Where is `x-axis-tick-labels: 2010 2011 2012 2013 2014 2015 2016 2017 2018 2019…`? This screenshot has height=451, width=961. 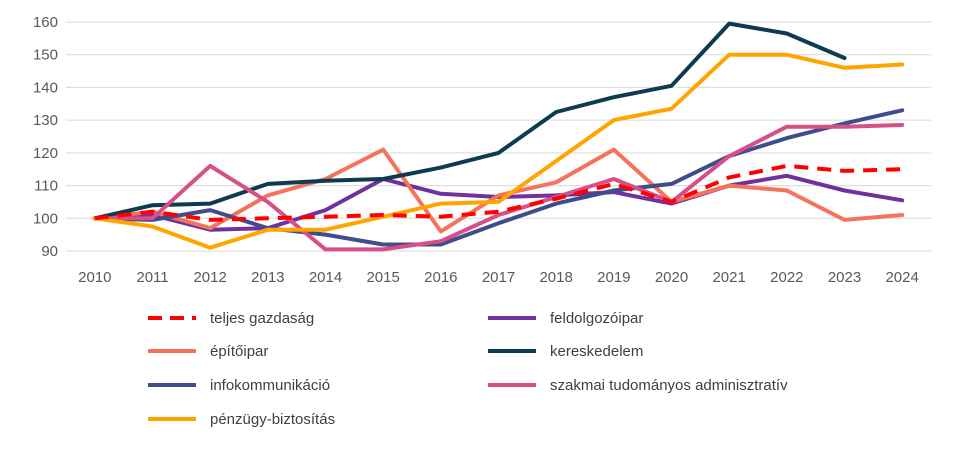
x-axis-tick-labels: 2010 2011 2012 2013 2014 2015 2016 2017 2018 2019… is located at coordinates (498, 277).